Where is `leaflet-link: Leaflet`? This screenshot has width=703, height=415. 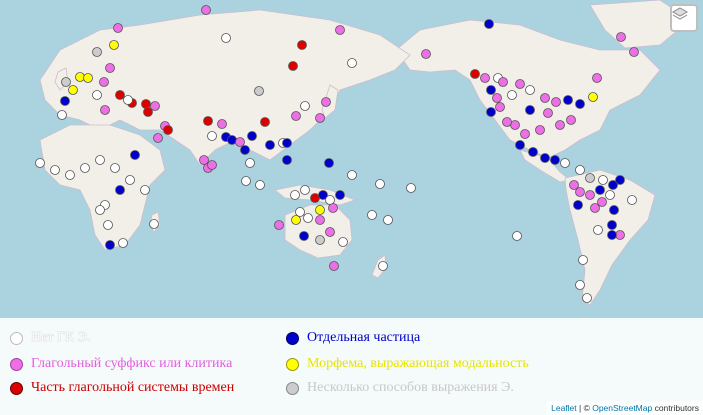
leaflet-link: Leaflet is located at coordinates (564, 408).